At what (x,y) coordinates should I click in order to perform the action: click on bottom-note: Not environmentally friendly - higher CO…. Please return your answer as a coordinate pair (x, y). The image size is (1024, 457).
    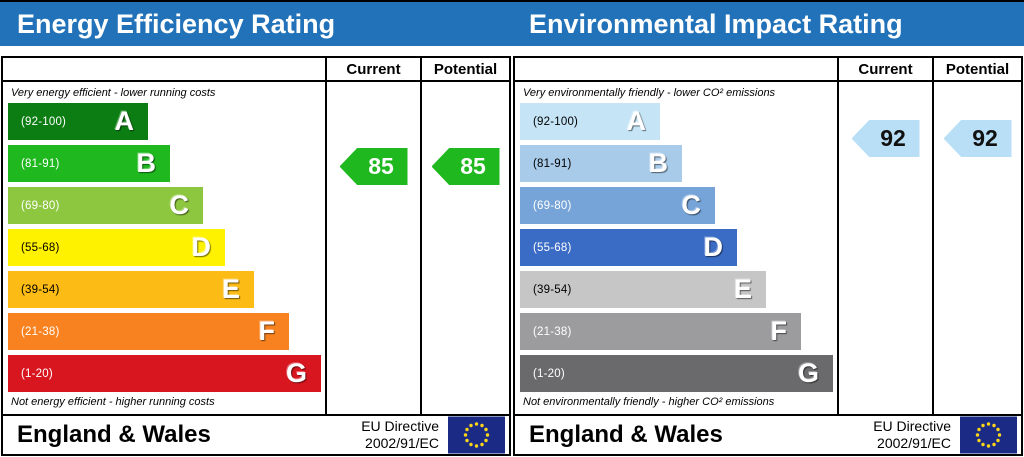
    Looking at the image, I should click on (649, 402).